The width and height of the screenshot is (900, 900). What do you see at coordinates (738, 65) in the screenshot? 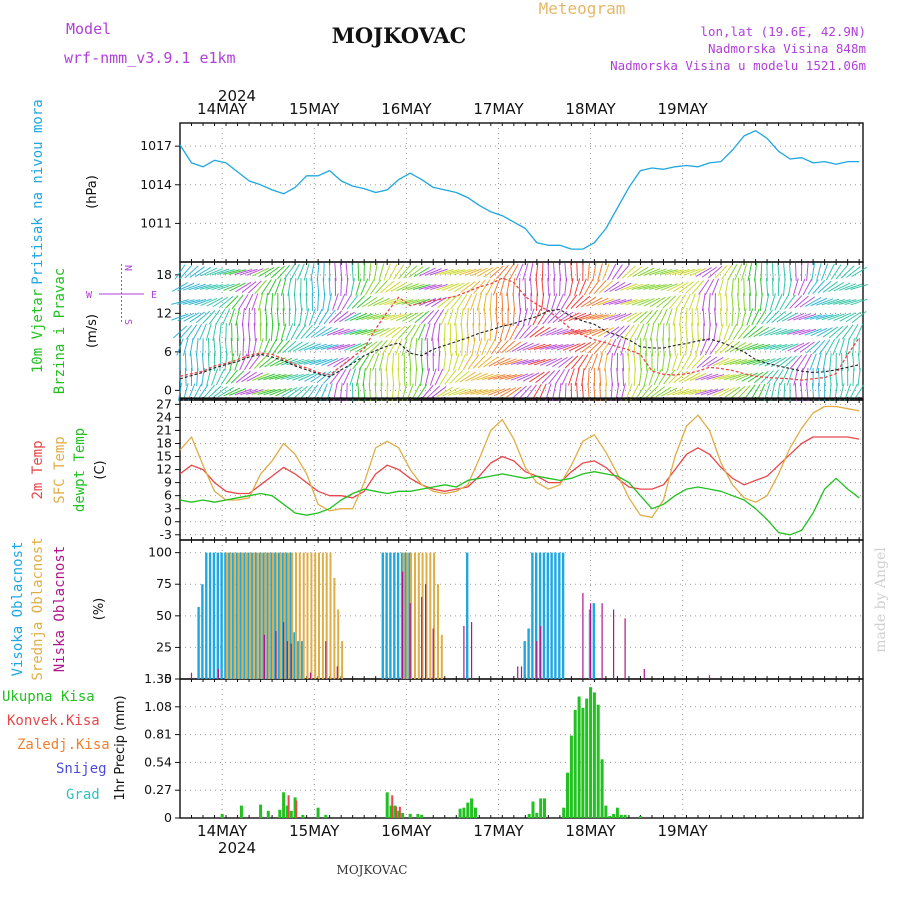
I see `model-altitude-text: Nadmorska Visina u modelu 1521.06m` at bounding box center [738, 65].